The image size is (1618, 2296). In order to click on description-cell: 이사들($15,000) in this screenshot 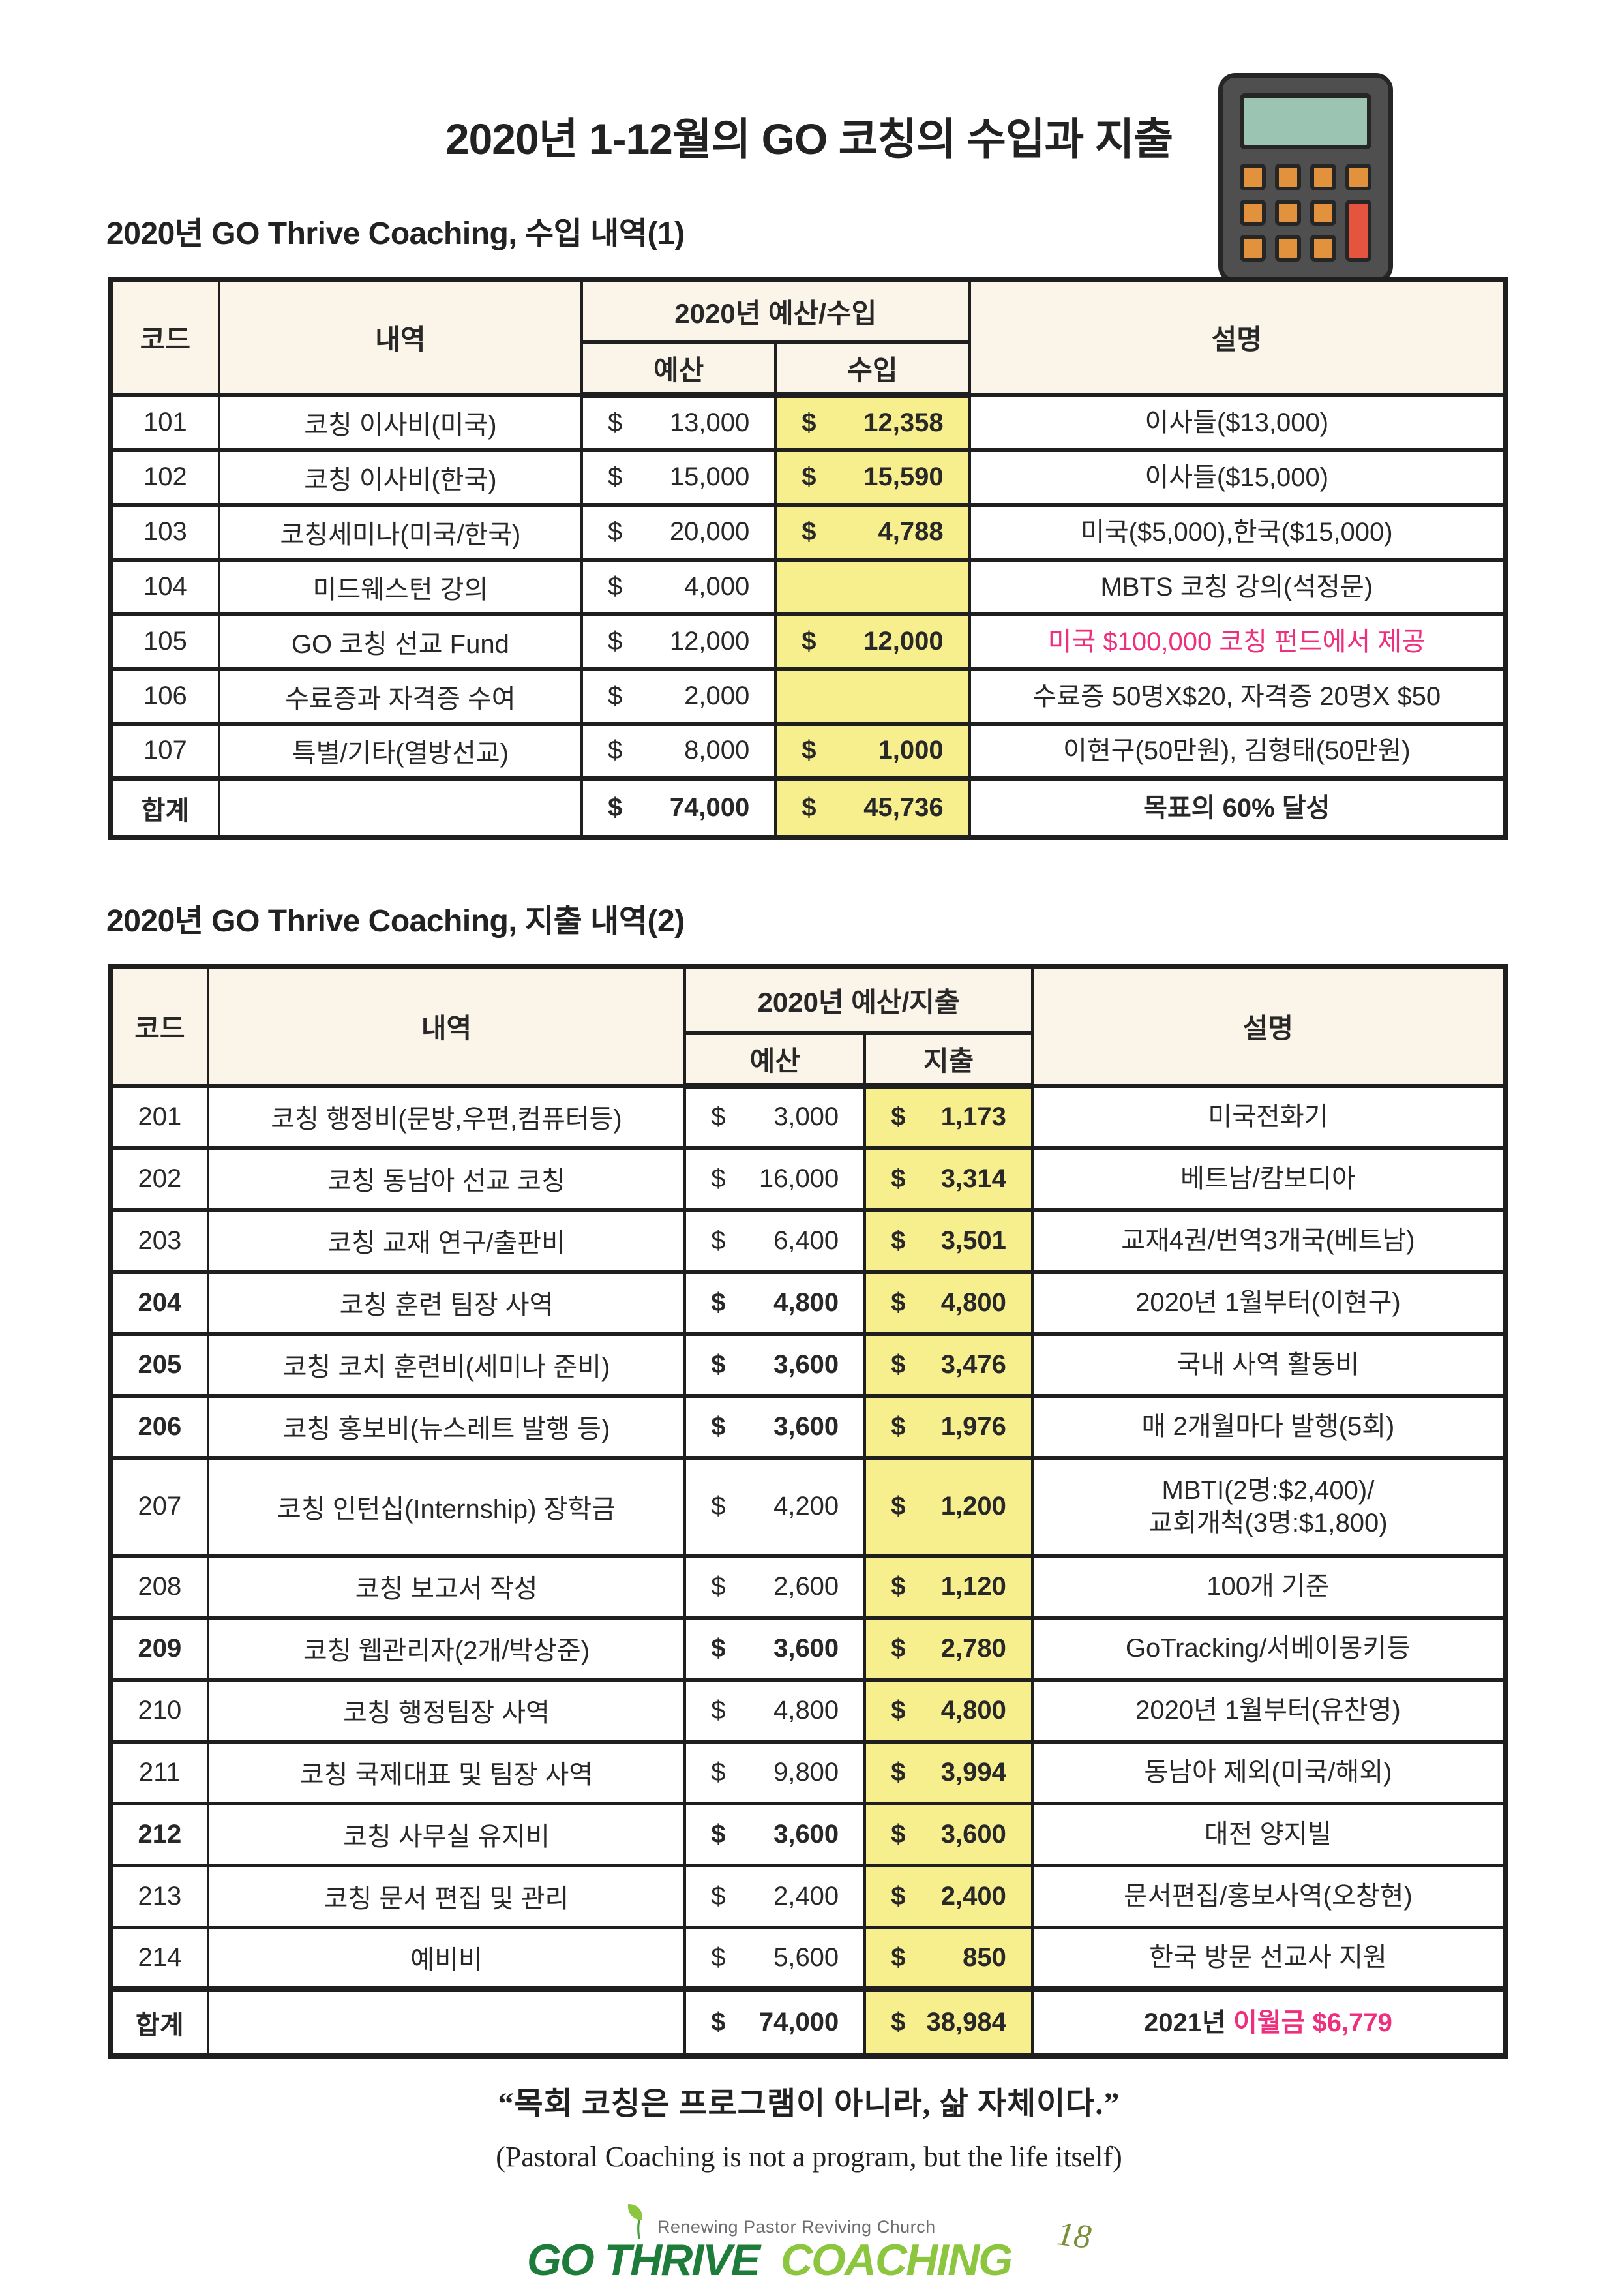, I will do `click(1237, 477)`.